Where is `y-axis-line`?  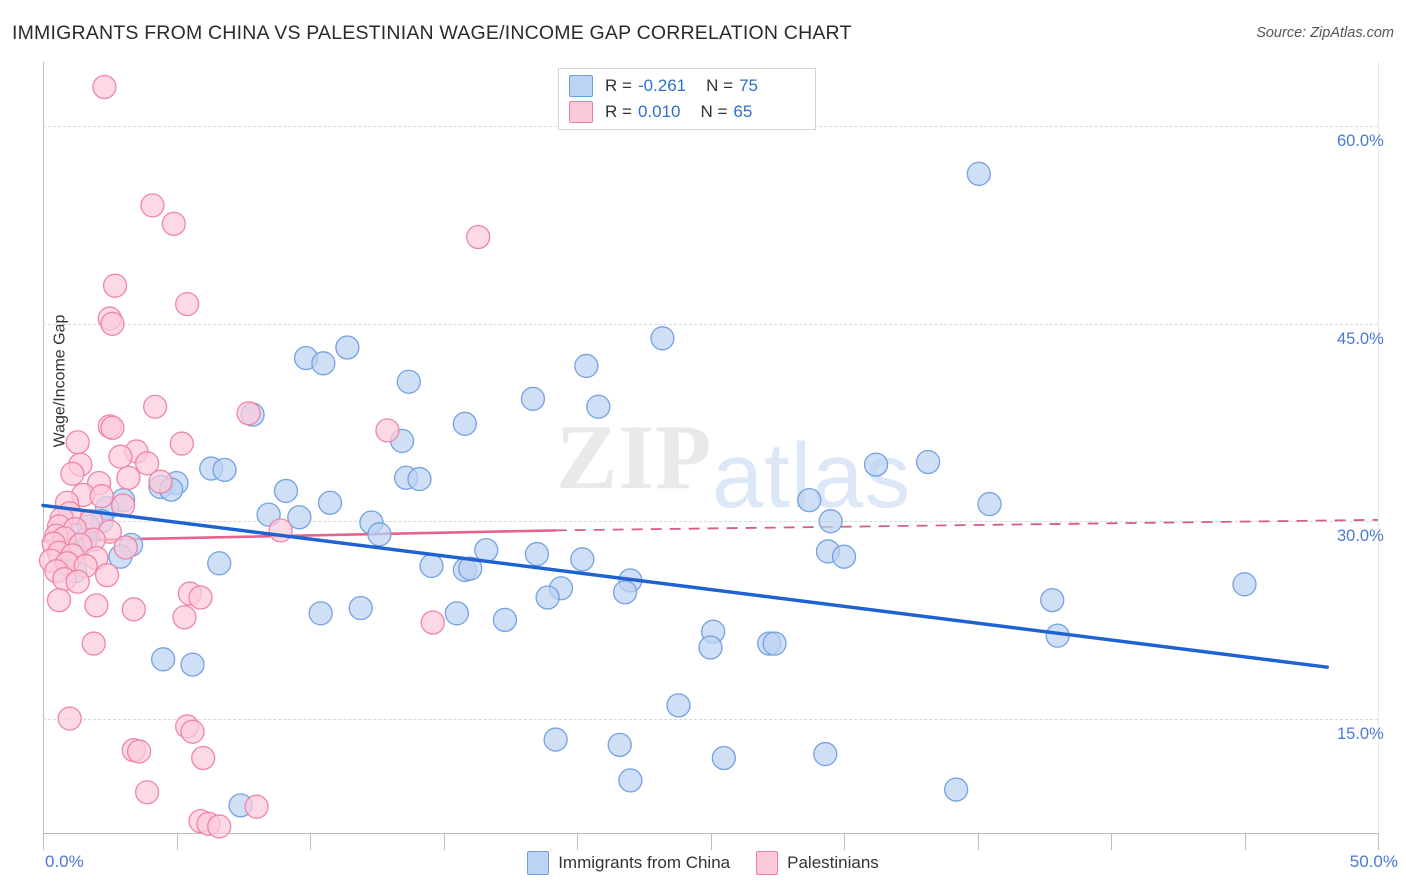
y-axis-line is located at coordinates (43, 447).